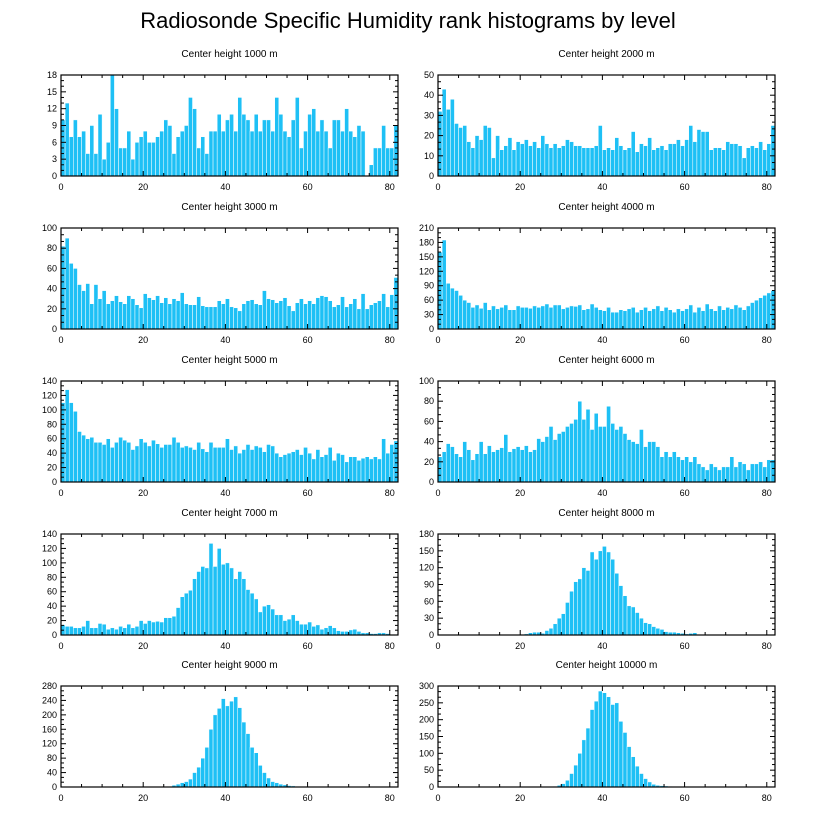 The height and width of the screenshot is (824, 816). What do you see at coordinates (606, 513) in the screenshot?
I see `panel-title: Center height 8000 m` at bounding box center [606, 513].